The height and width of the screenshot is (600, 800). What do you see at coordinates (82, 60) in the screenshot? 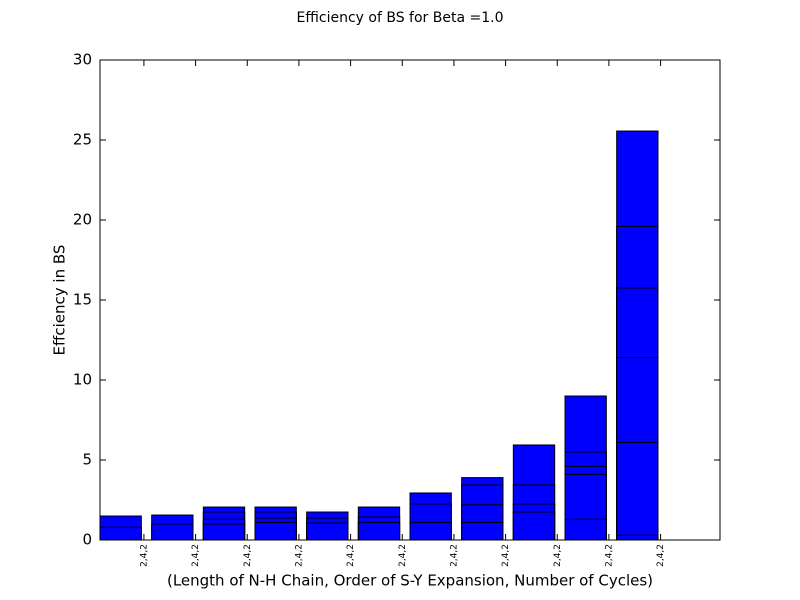
I see `y-tick-label: 30` at bounding box center [82, 60].